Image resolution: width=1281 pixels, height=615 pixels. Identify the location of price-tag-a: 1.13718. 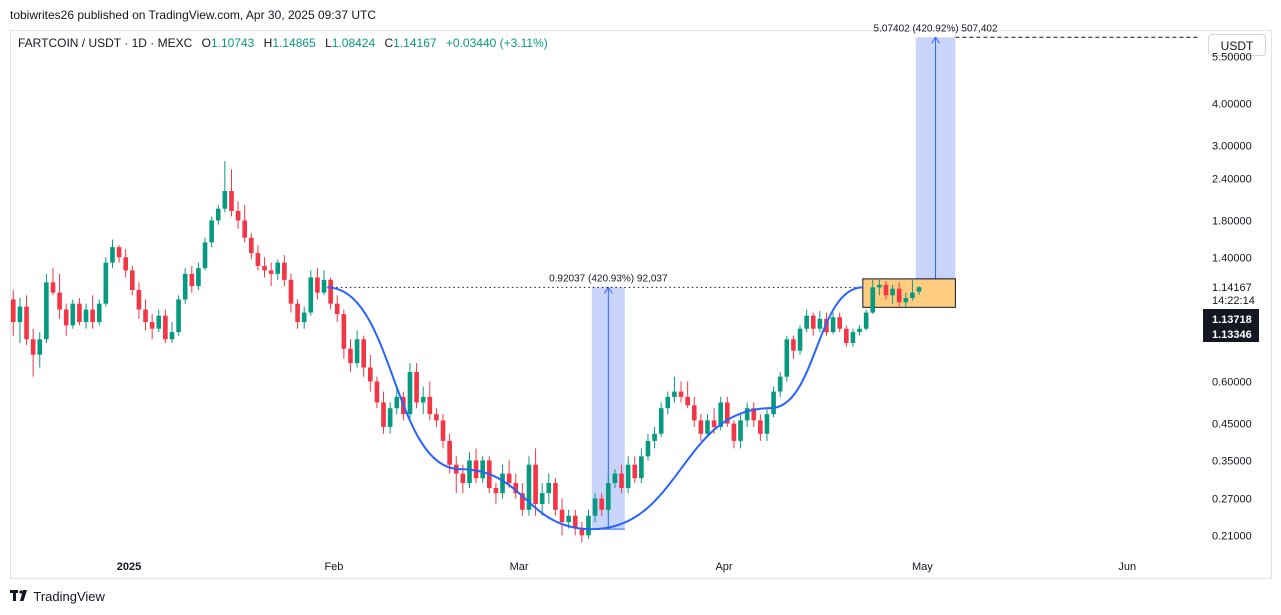
(1232, 320).